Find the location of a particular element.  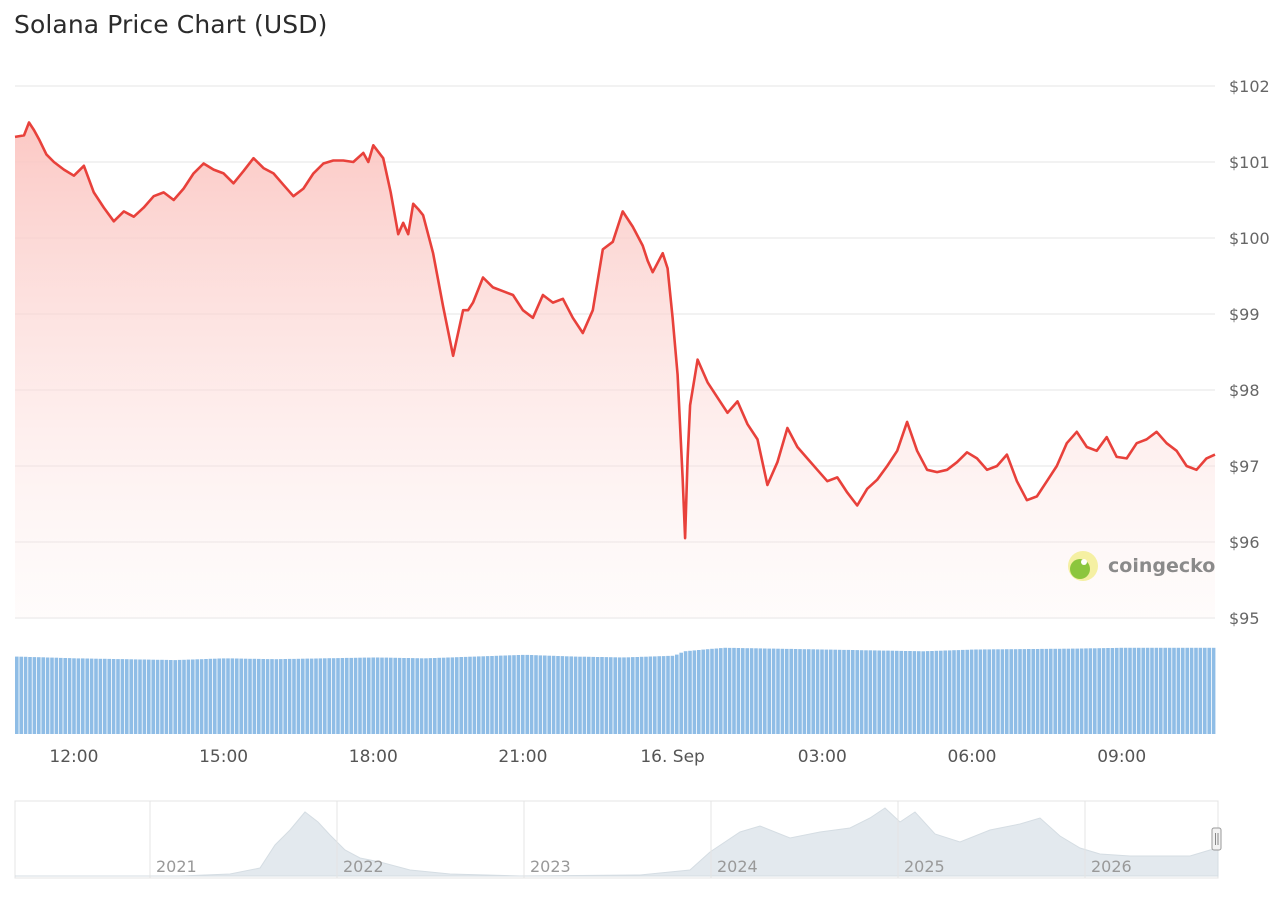

y-tick-label: $97 is located at coordinates (1244, 466).